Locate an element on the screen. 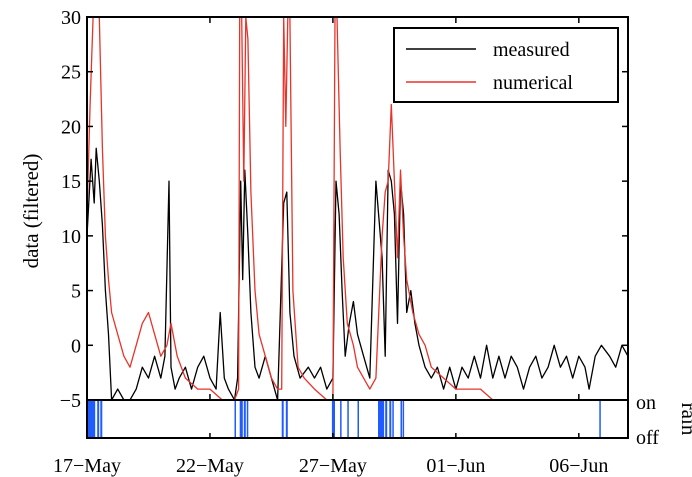  x-tick-label-1: 22−May is located at coordinates (210, 466).